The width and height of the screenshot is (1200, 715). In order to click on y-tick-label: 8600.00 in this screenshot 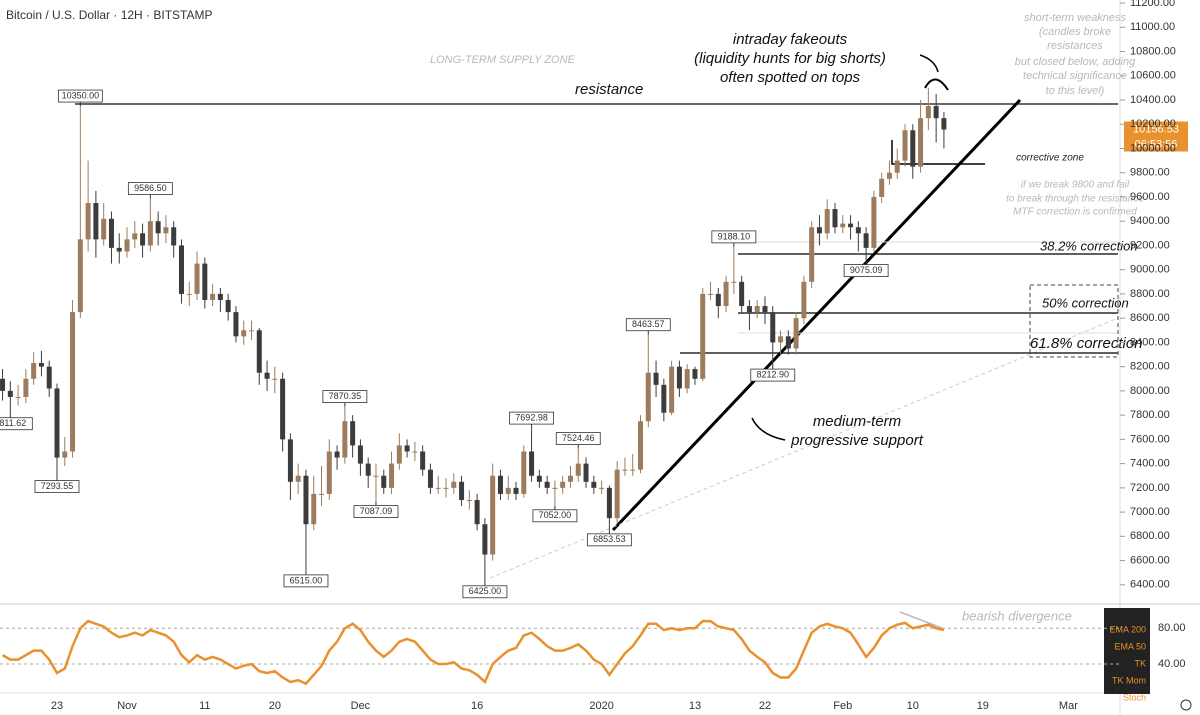, I will do `click(1150, 318)`.